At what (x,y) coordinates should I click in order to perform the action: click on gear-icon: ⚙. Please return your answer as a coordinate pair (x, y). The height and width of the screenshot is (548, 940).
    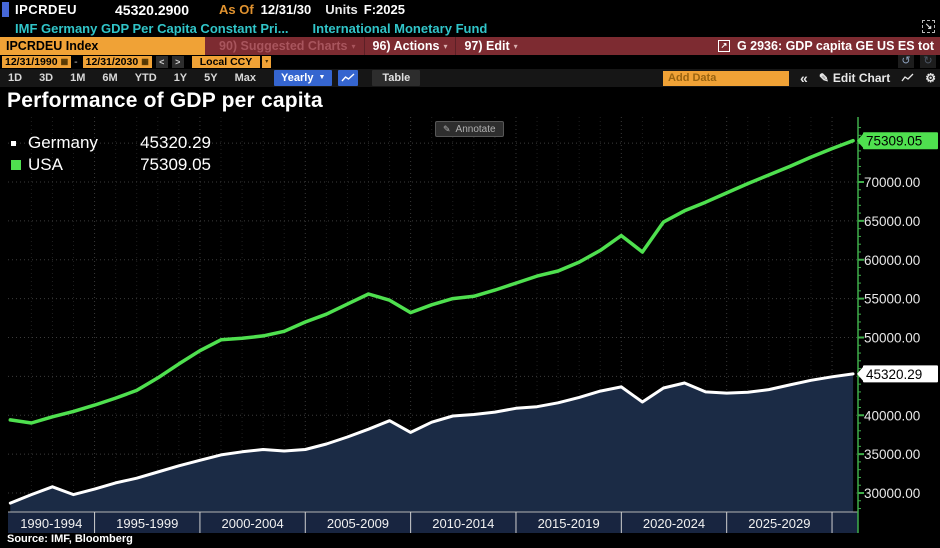
    Looking at the image, I should click on (930, 78).